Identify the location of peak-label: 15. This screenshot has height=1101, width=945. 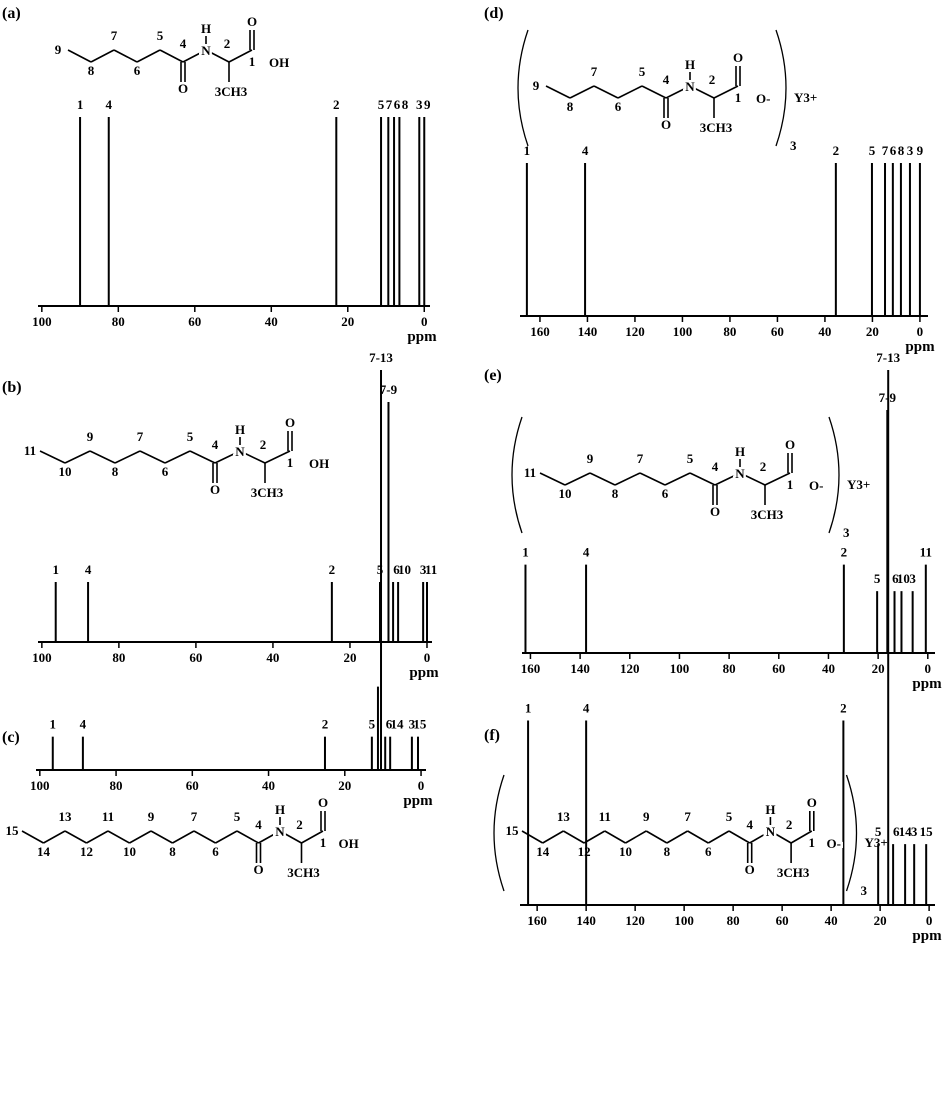
(927, 831).